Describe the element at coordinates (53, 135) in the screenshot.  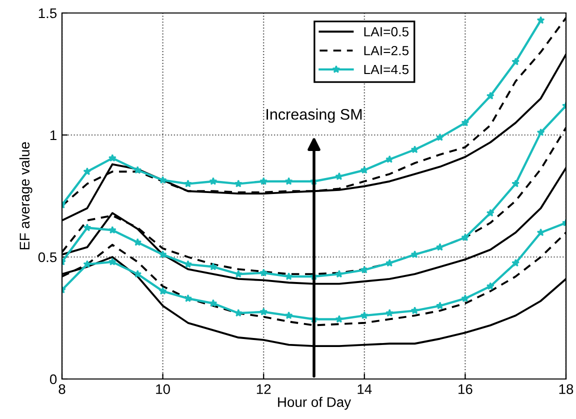
I see `y-tick-label: 1` at that location.